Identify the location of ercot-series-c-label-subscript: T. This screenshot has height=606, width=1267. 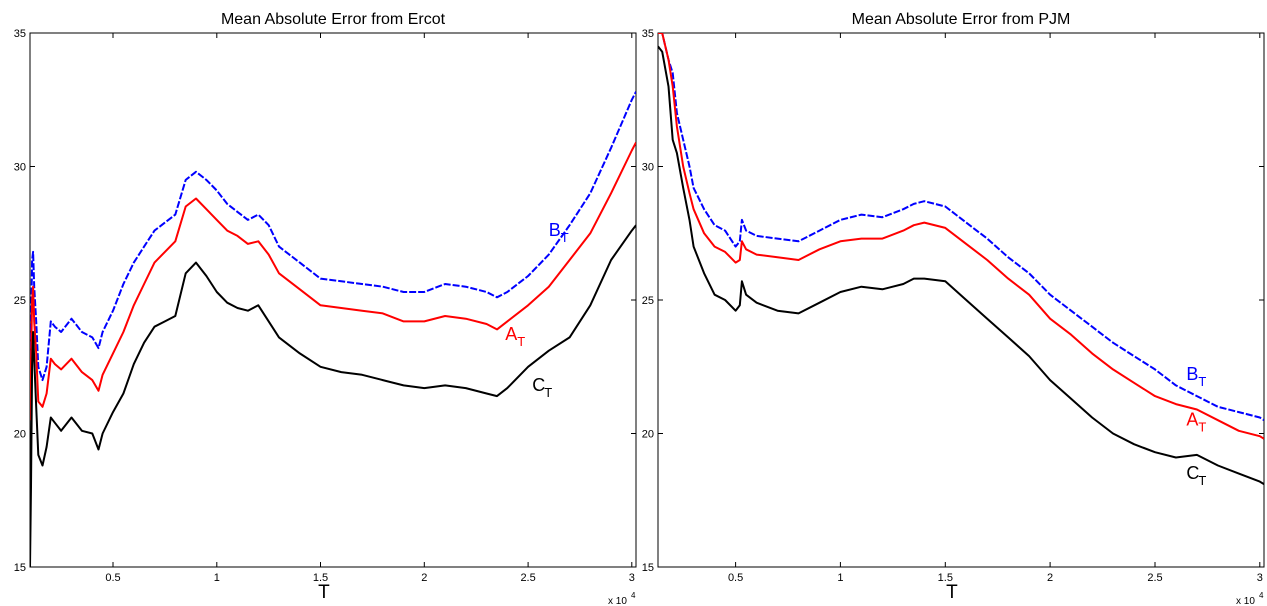
(548, 392).